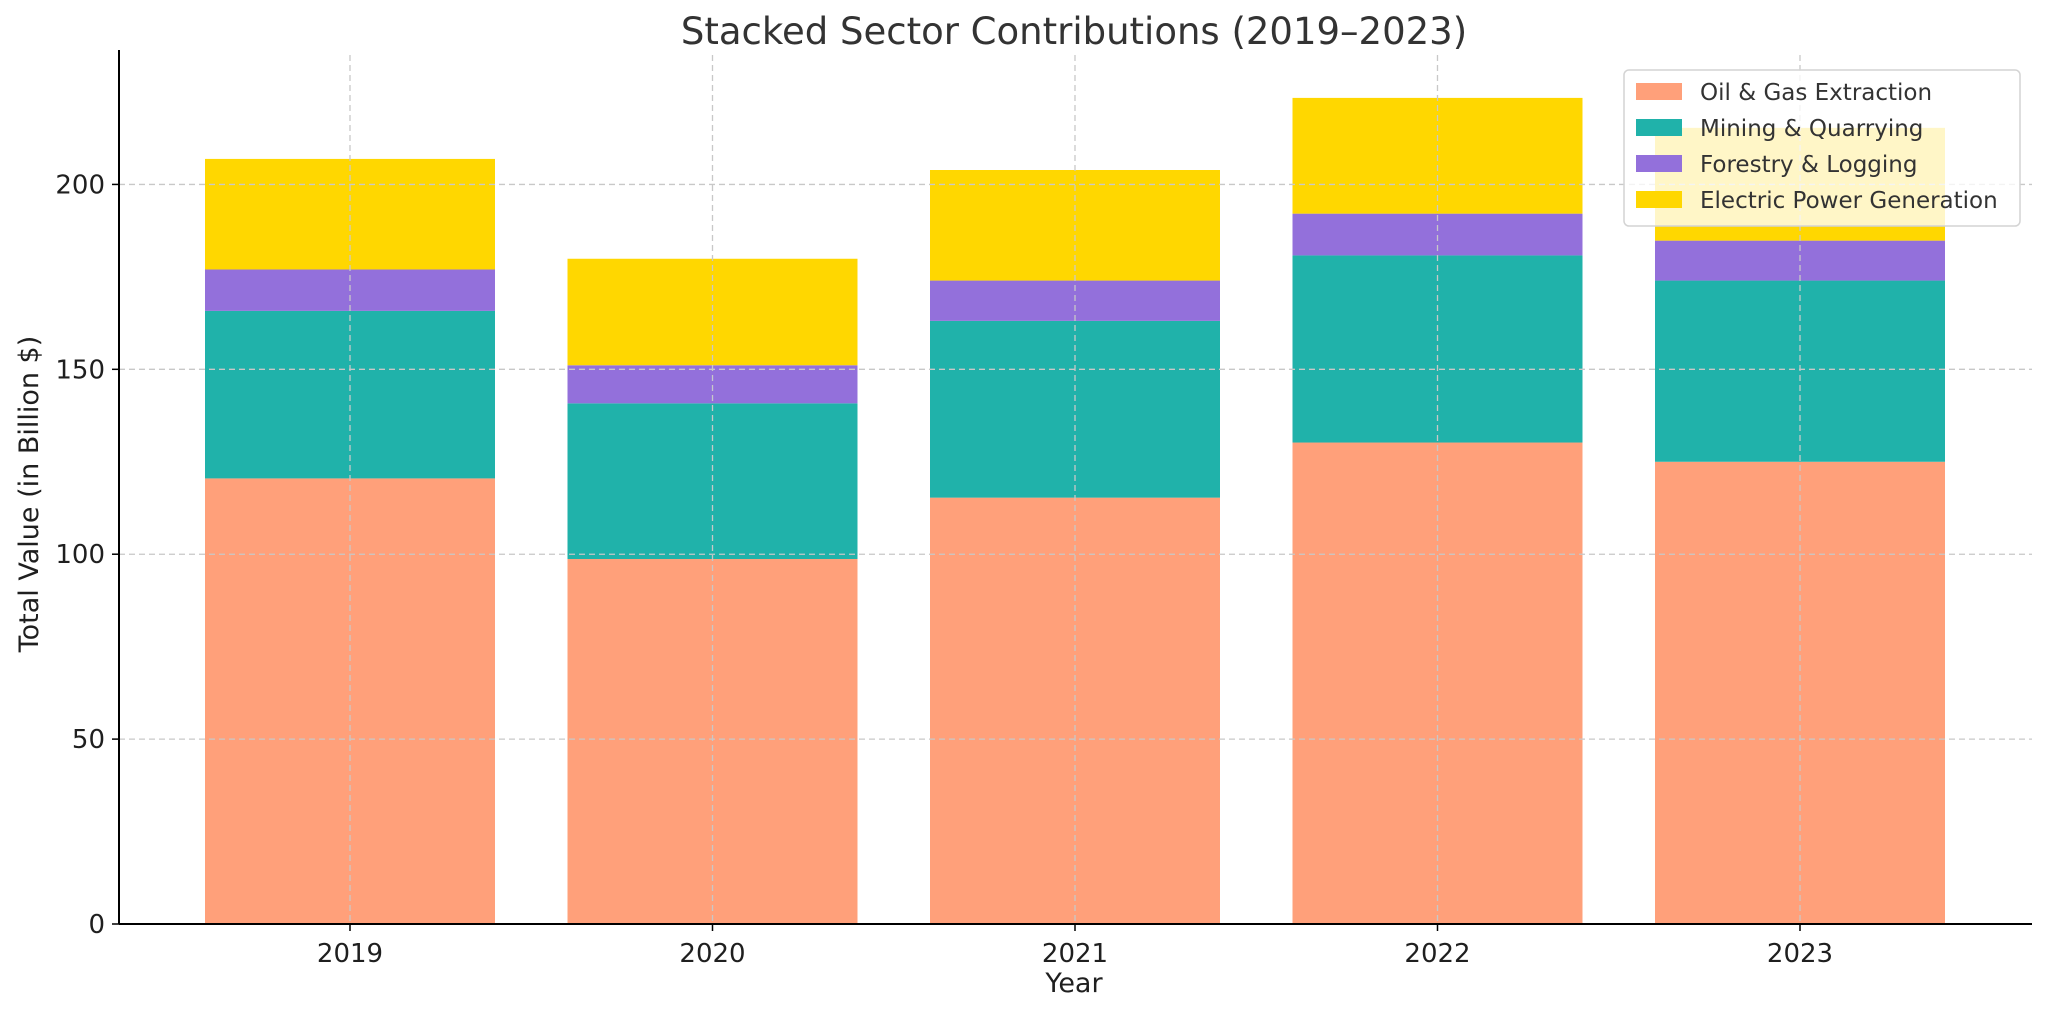 Image resolution: width=2048 pixels, height=1020 pixels. I want to click on legend-label: Forestry & Logging, so click(1808, 165).